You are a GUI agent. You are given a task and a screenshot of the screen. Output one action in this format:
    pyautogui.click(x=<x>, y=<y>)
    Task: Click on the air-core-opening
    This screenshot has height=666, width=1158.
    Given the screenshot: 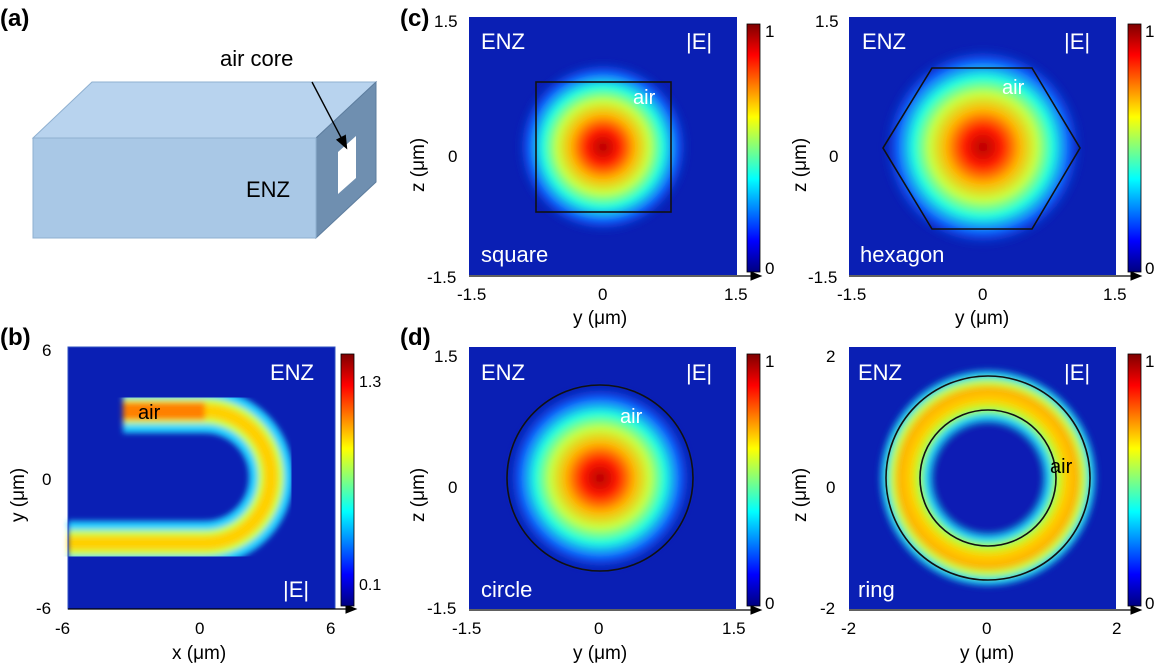 What is the action you would take?
    pyautogui.click(x=347, y=165)
    